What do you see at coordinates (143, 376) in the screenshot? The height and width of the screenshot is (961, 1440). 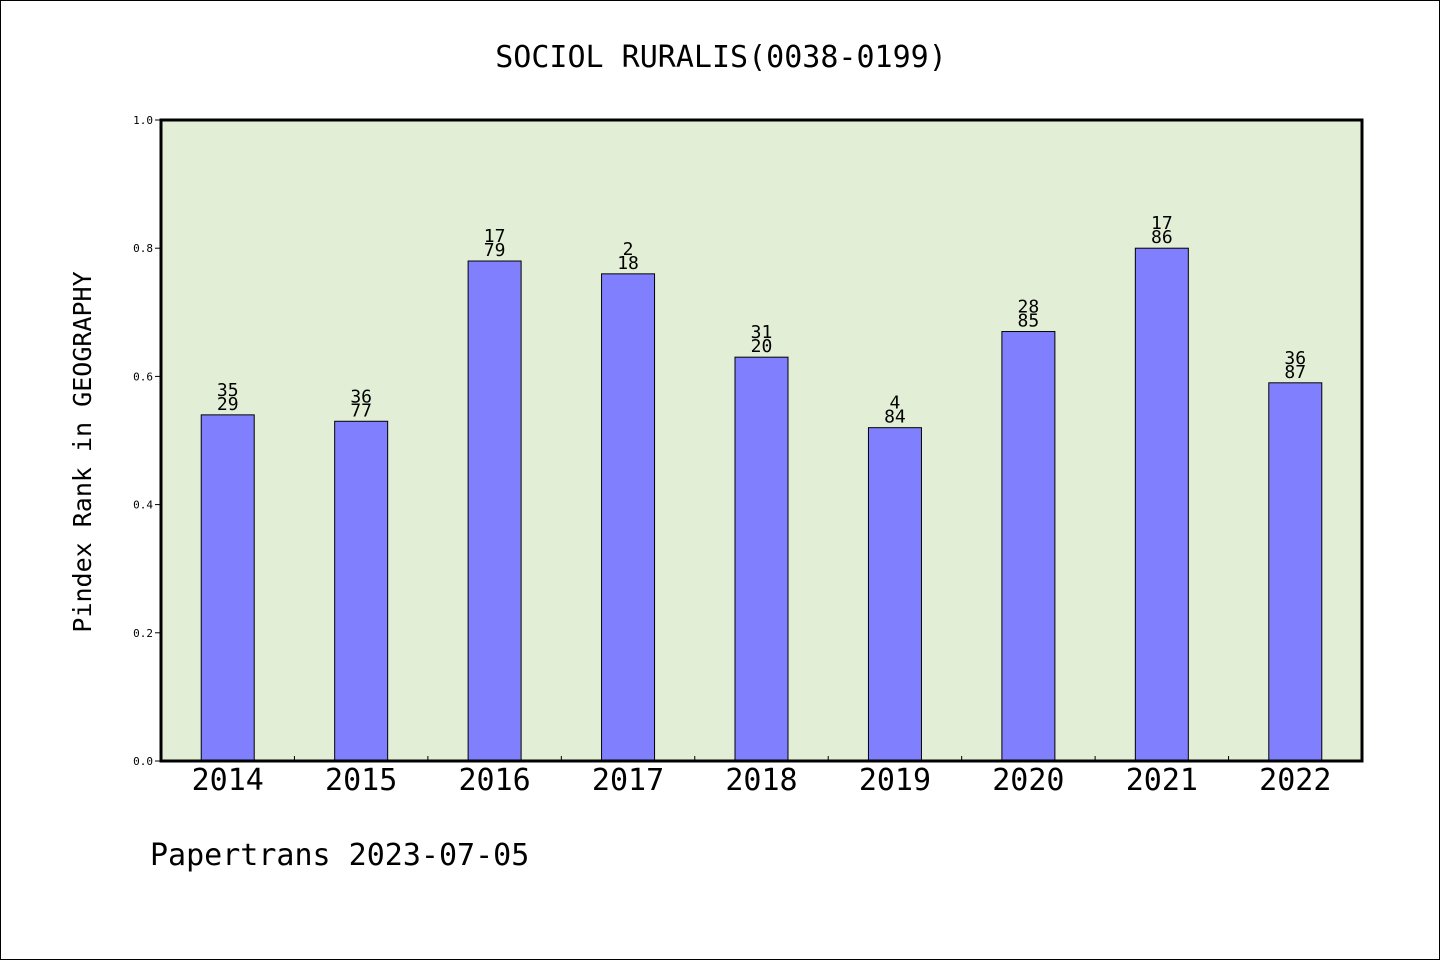 I see `y-tick-label: 0.6` at bounding box center [143, 376].